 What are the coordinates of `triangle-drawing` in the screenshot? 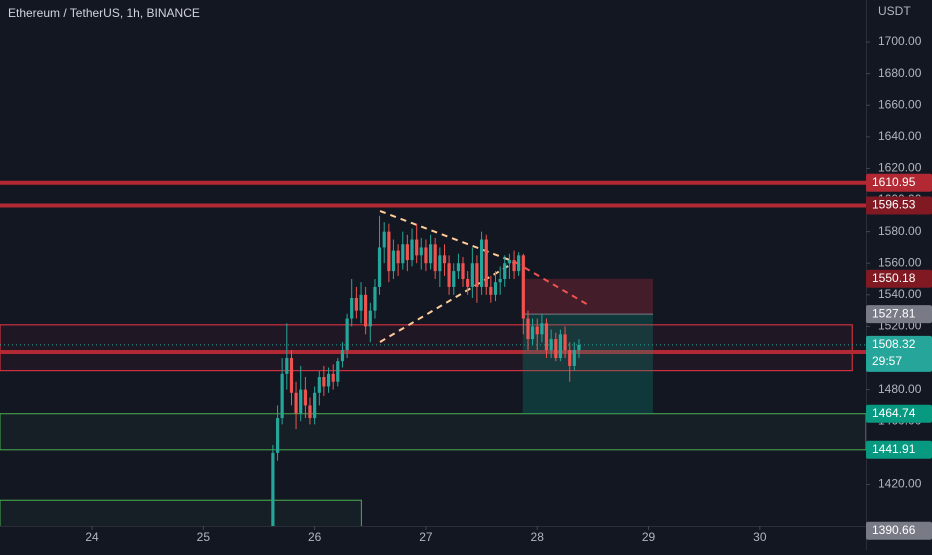 It's located at (485, 276).